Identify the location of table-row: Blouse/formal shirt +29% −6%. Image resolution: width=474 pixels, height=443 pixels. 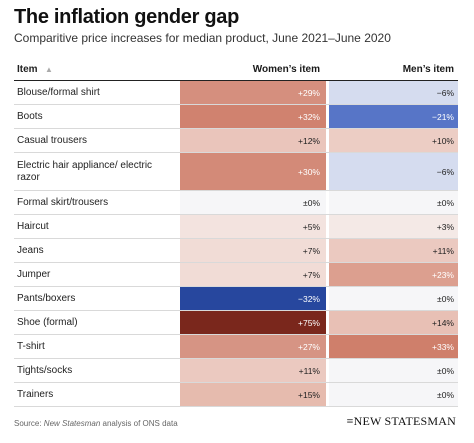
(236, 93).